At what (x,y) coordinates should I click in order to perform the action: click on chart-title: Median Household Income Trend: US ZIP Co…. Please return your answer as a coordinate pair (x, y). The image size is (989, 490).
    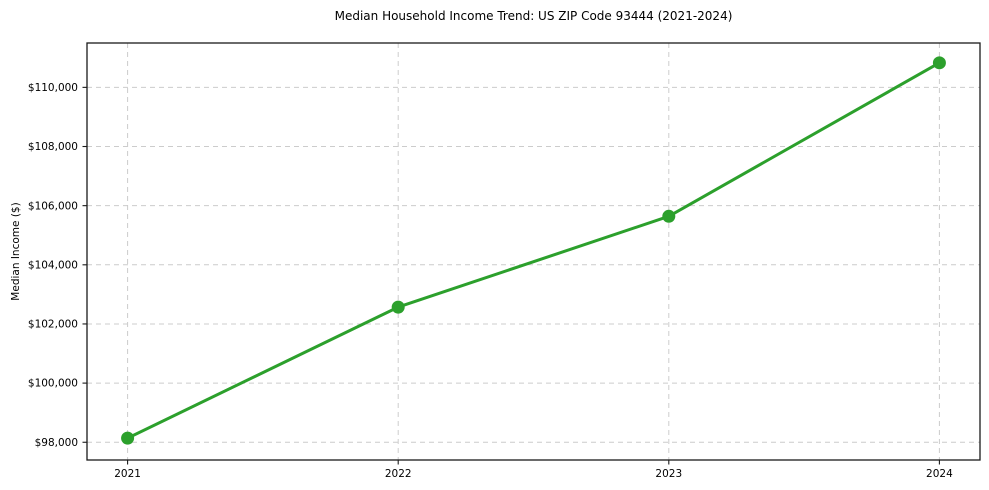
    Looking at the image, I should click on (533, 16).